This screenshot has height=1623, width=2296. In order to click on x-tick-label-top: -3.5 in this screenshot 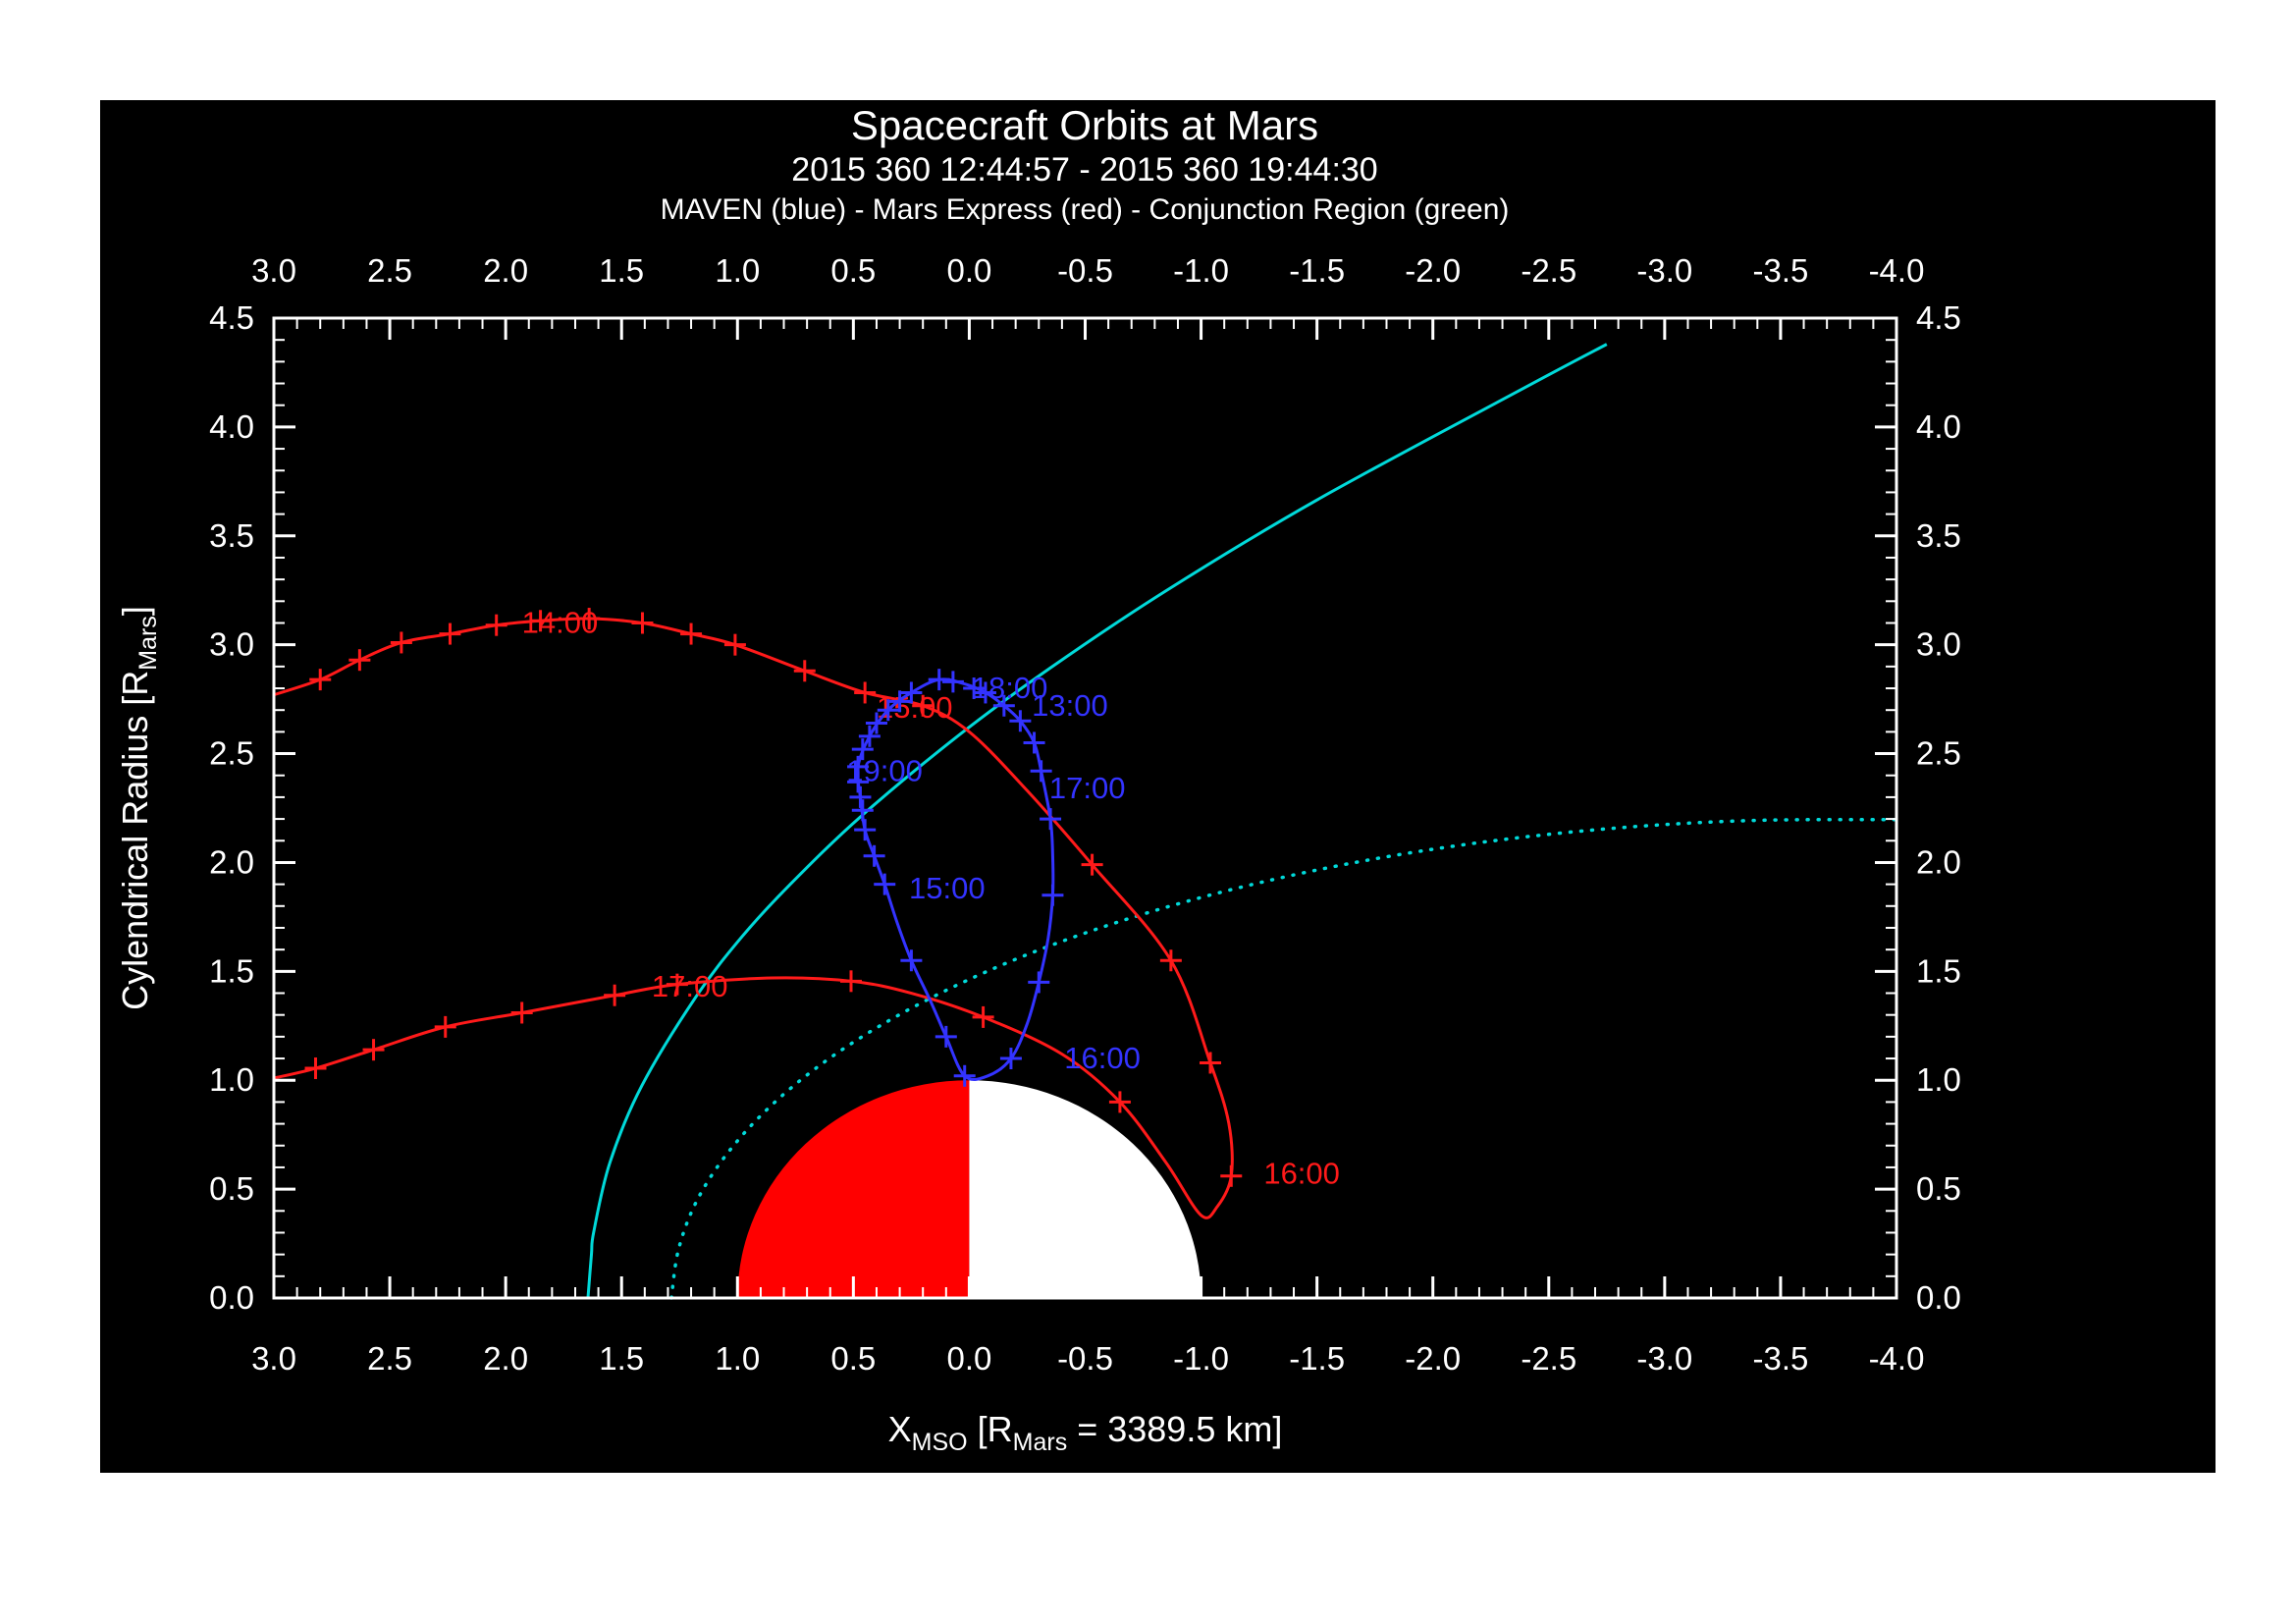, I will do `click(1780, 270)`.